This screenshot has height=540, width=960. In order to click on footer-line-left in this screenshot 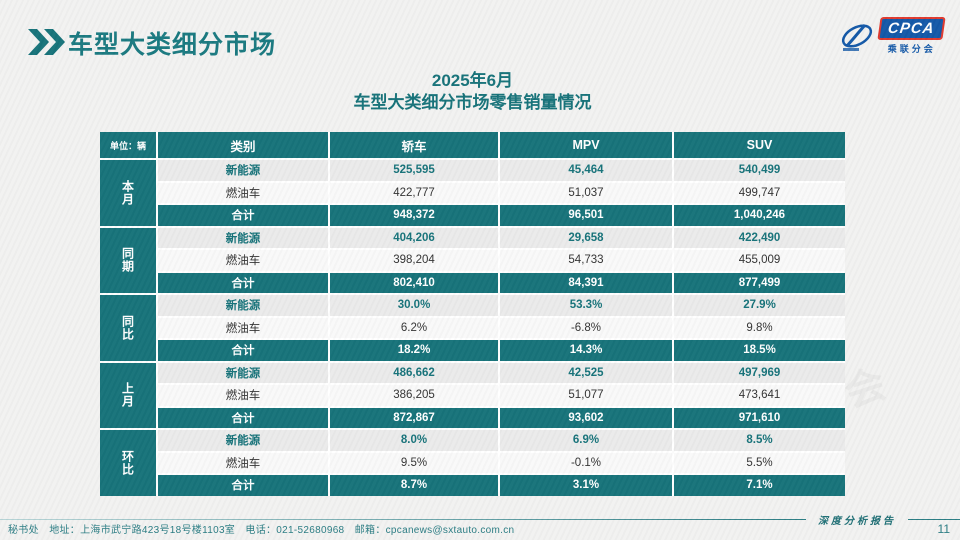, I will do `click(403, 519)`.